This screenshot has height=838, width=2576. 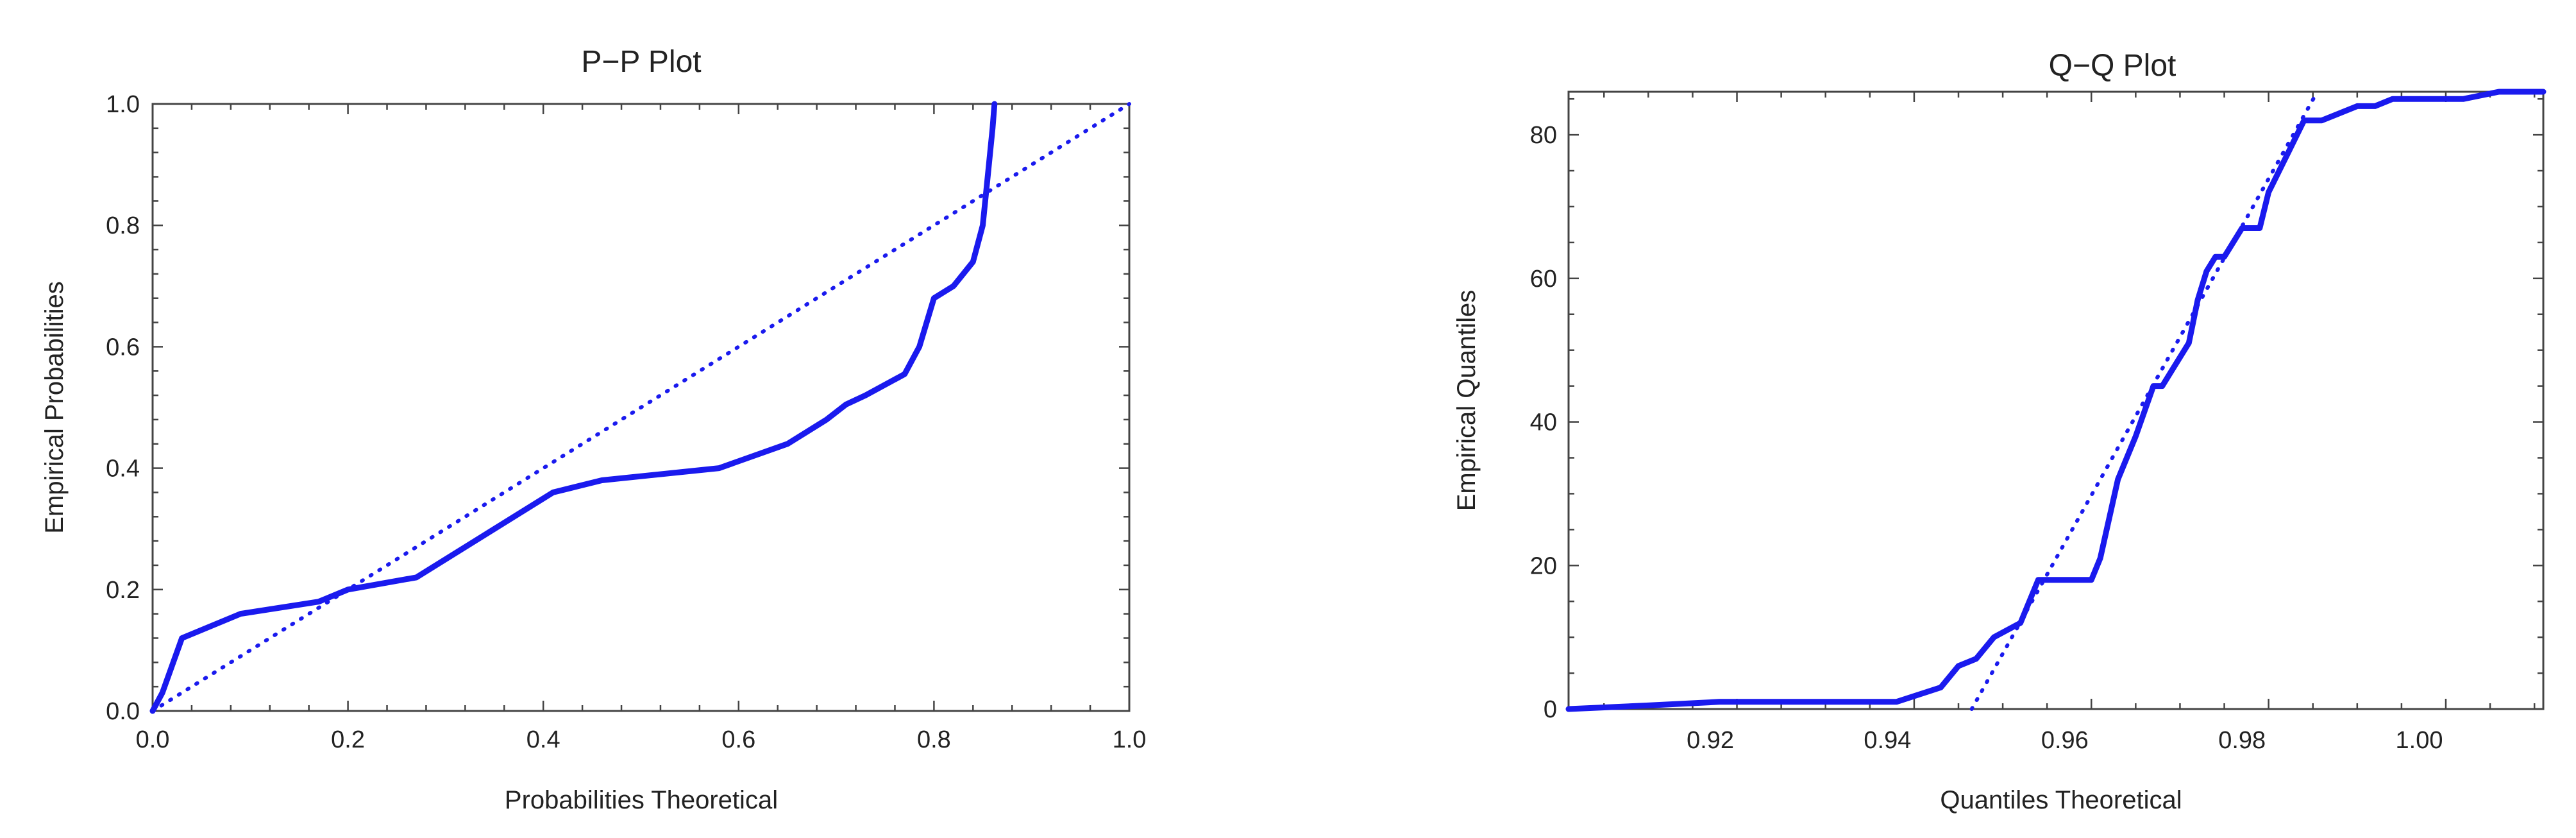 What do you see at coordinates (1543, 279) in the screenshot?
I see `qq-y-tick-label: 60` at bounding box center [1543, 279].